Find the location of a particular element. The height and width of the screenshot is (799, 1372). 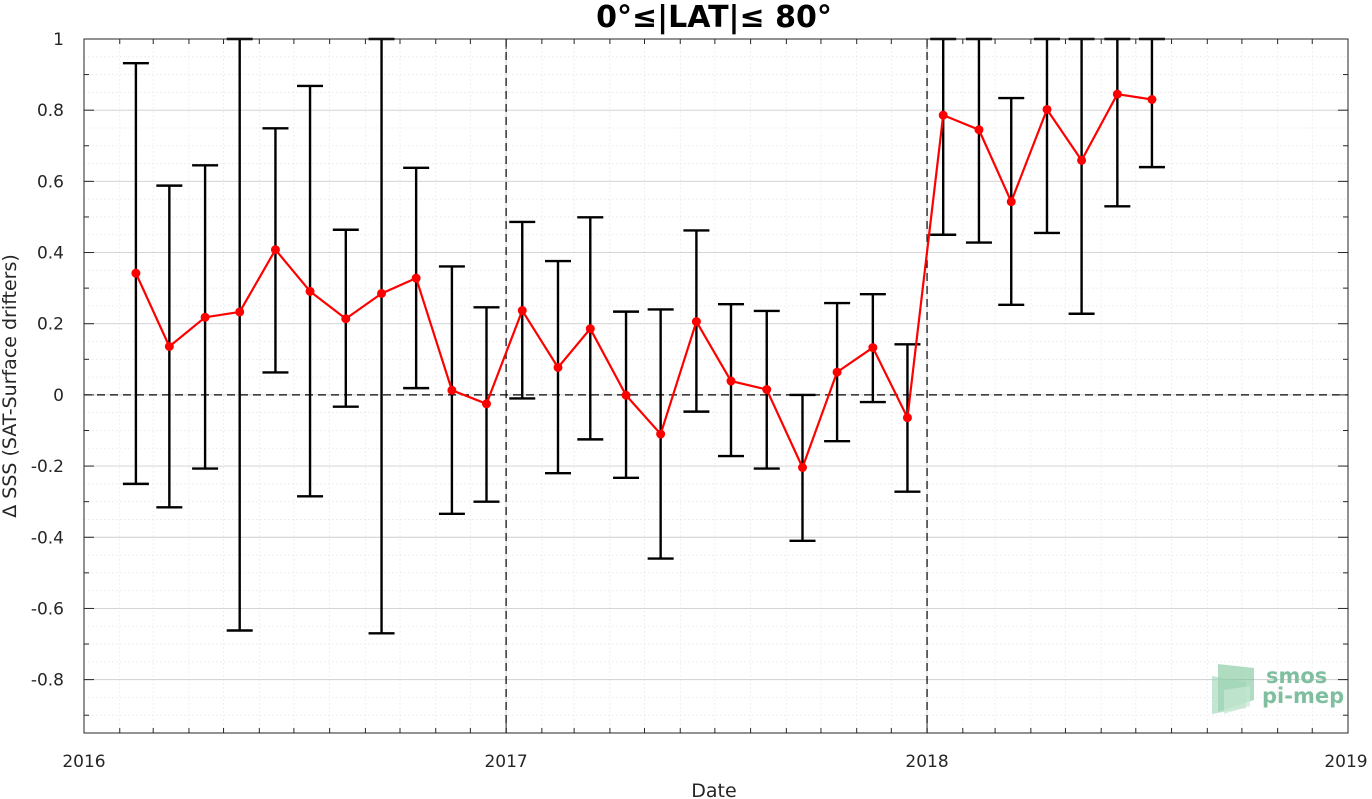

y-tick-label: 1 is located at coordinates (58, 40).